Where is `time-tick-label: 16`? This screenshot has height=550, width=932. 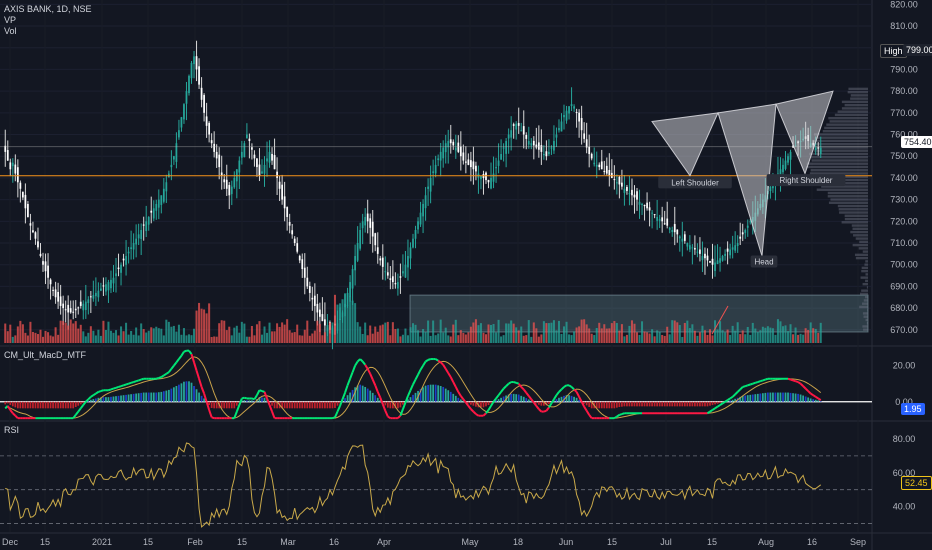 time-tick-label: 16 is located at coordinates (334, 542).